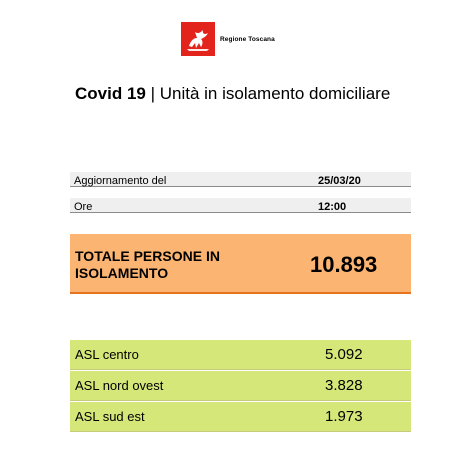 This screenshot has height=462, width=465. I want to click on update-value: 25/03/20, so click(339, 181).